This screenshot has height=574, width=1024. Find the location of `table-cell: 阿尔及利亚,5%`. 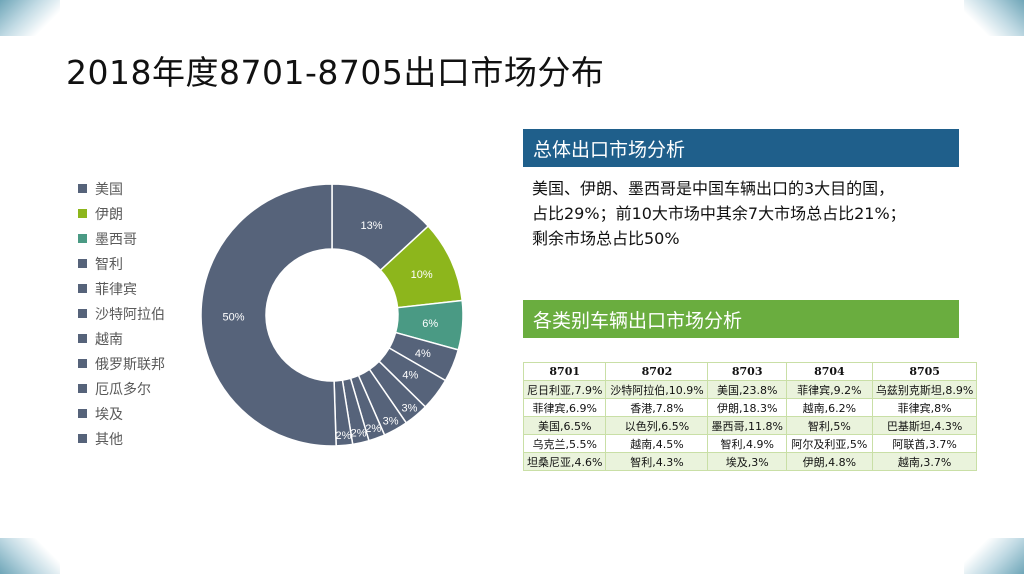

table-cell: 阿尔及利亚,5% is located at coordinates (829, 443).